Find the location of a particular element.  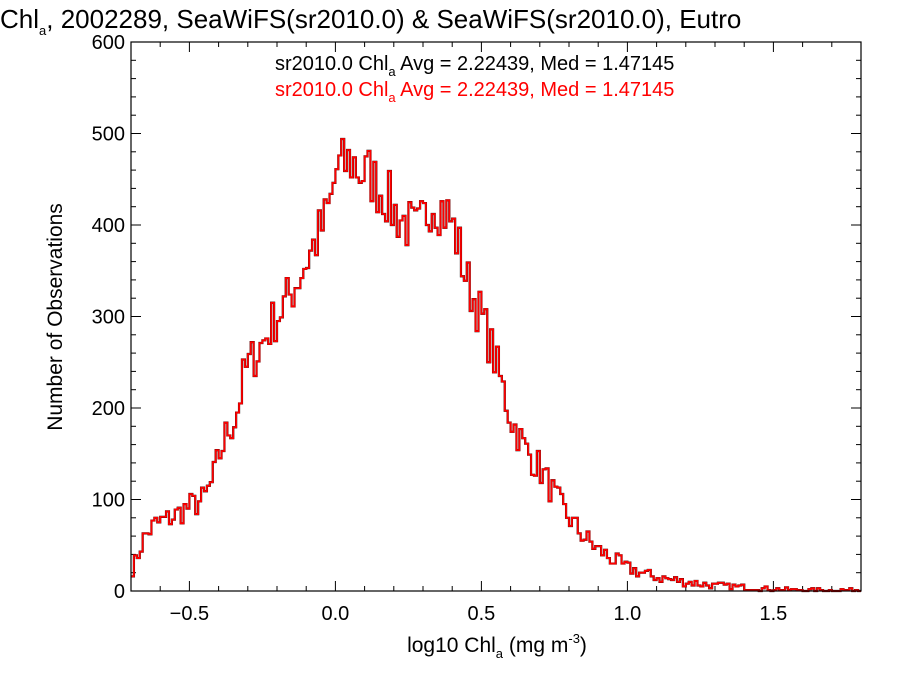

y-axis-label: Number of Observations is located at coordinates (55, 317).